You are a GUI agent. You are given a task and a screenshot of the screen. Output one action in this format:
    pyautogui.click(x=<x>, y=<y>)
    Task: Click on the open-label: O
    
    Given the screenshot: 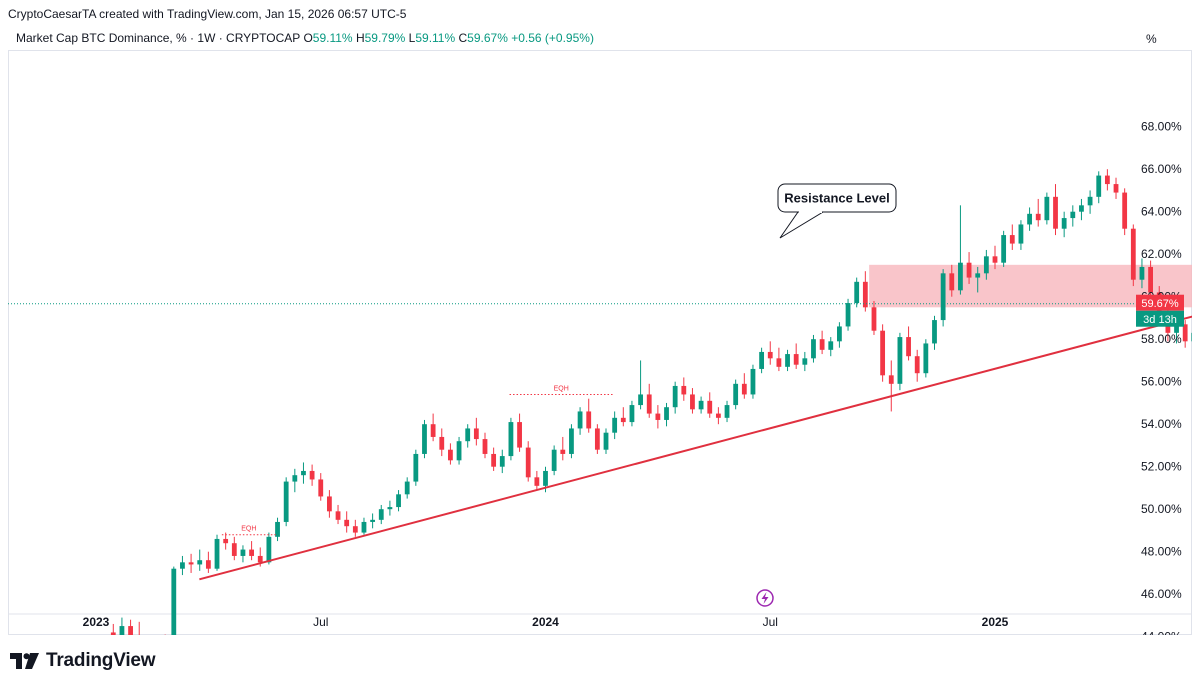 What is the action you would take?
    pyautogui.click(x=308, y=38)
    